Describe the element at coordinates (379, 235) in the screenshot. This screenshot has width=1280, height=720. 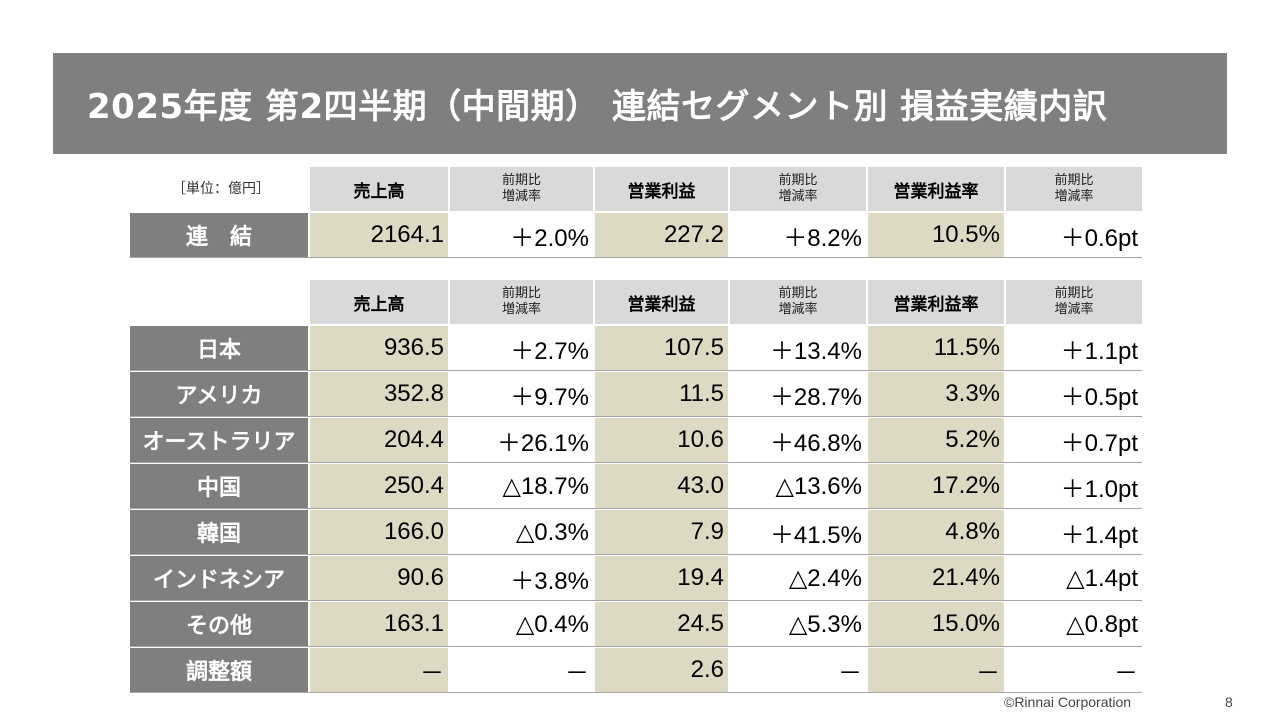
I see `cell-sales: 2164.1` at that location.